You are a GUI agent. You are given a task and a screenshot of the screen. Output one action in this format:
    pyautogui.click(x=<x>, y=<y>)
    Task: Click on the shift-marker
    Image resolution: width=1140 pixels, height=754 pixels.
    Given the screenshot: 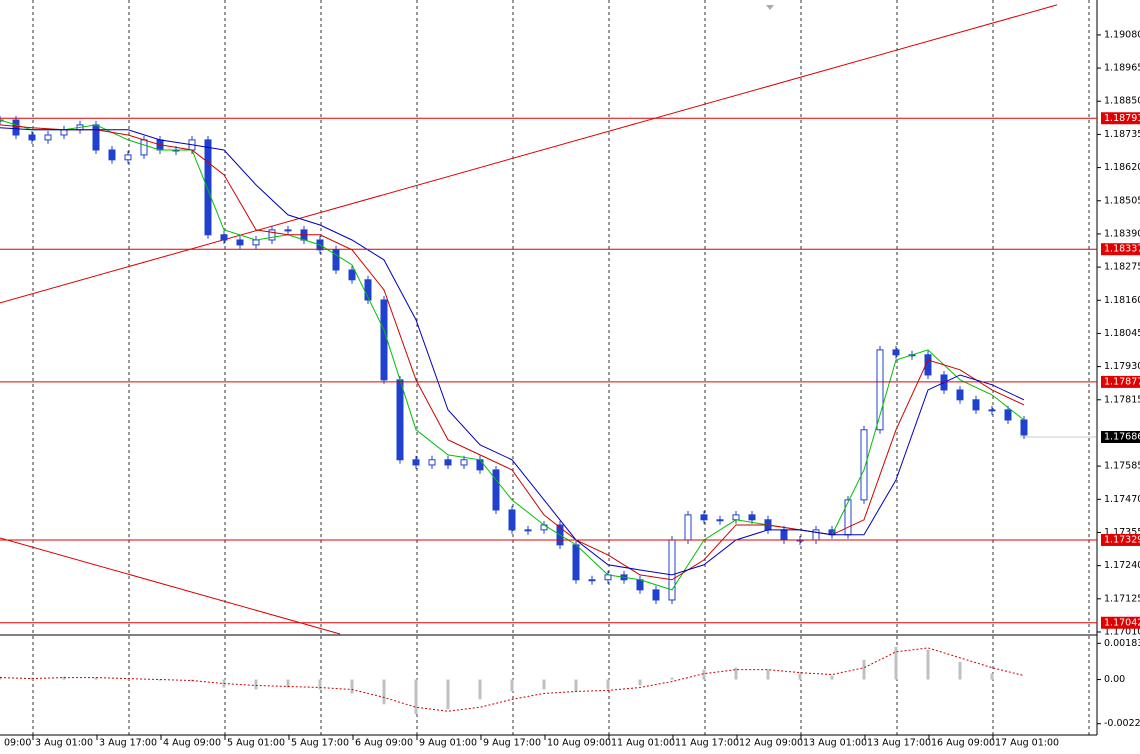 What is the action you would take?
    pyautogui.click(x=770, y=7)
    